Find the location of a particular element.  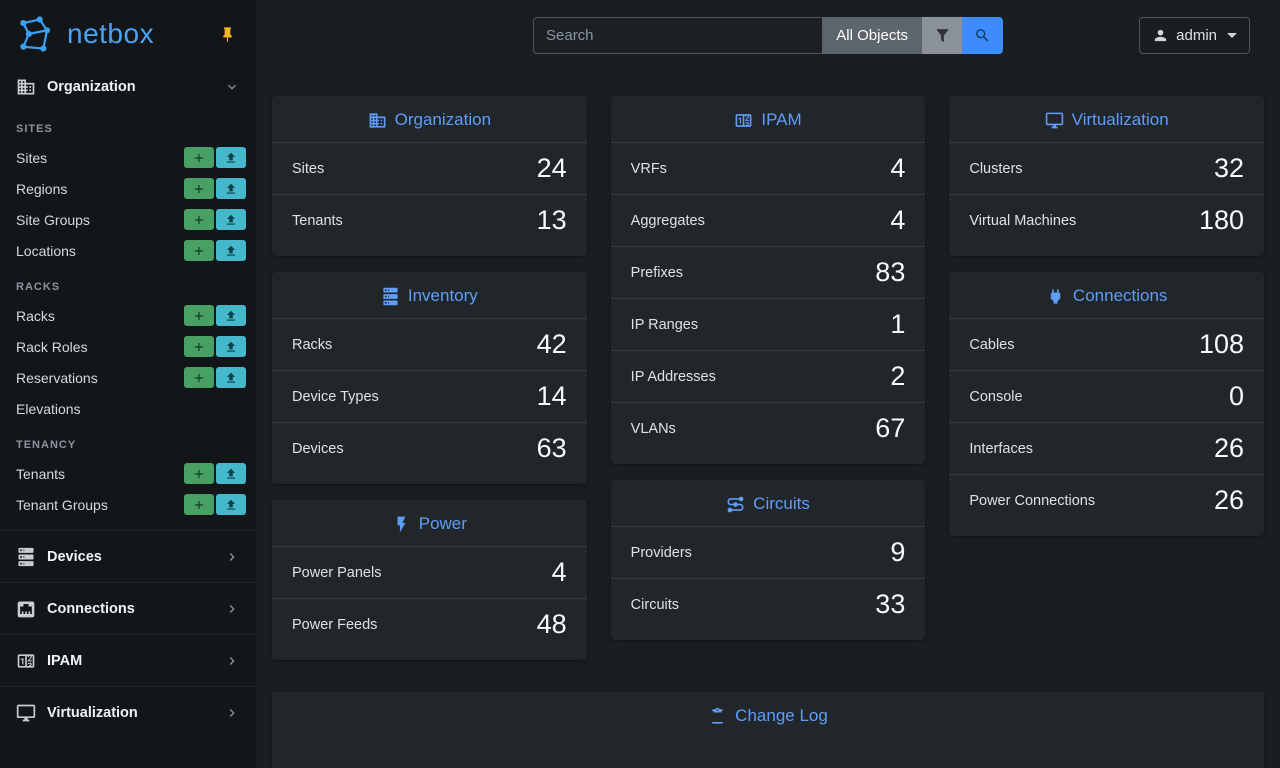

card-title-virtualization: Virtualization is located at coordinates (1120, 119).